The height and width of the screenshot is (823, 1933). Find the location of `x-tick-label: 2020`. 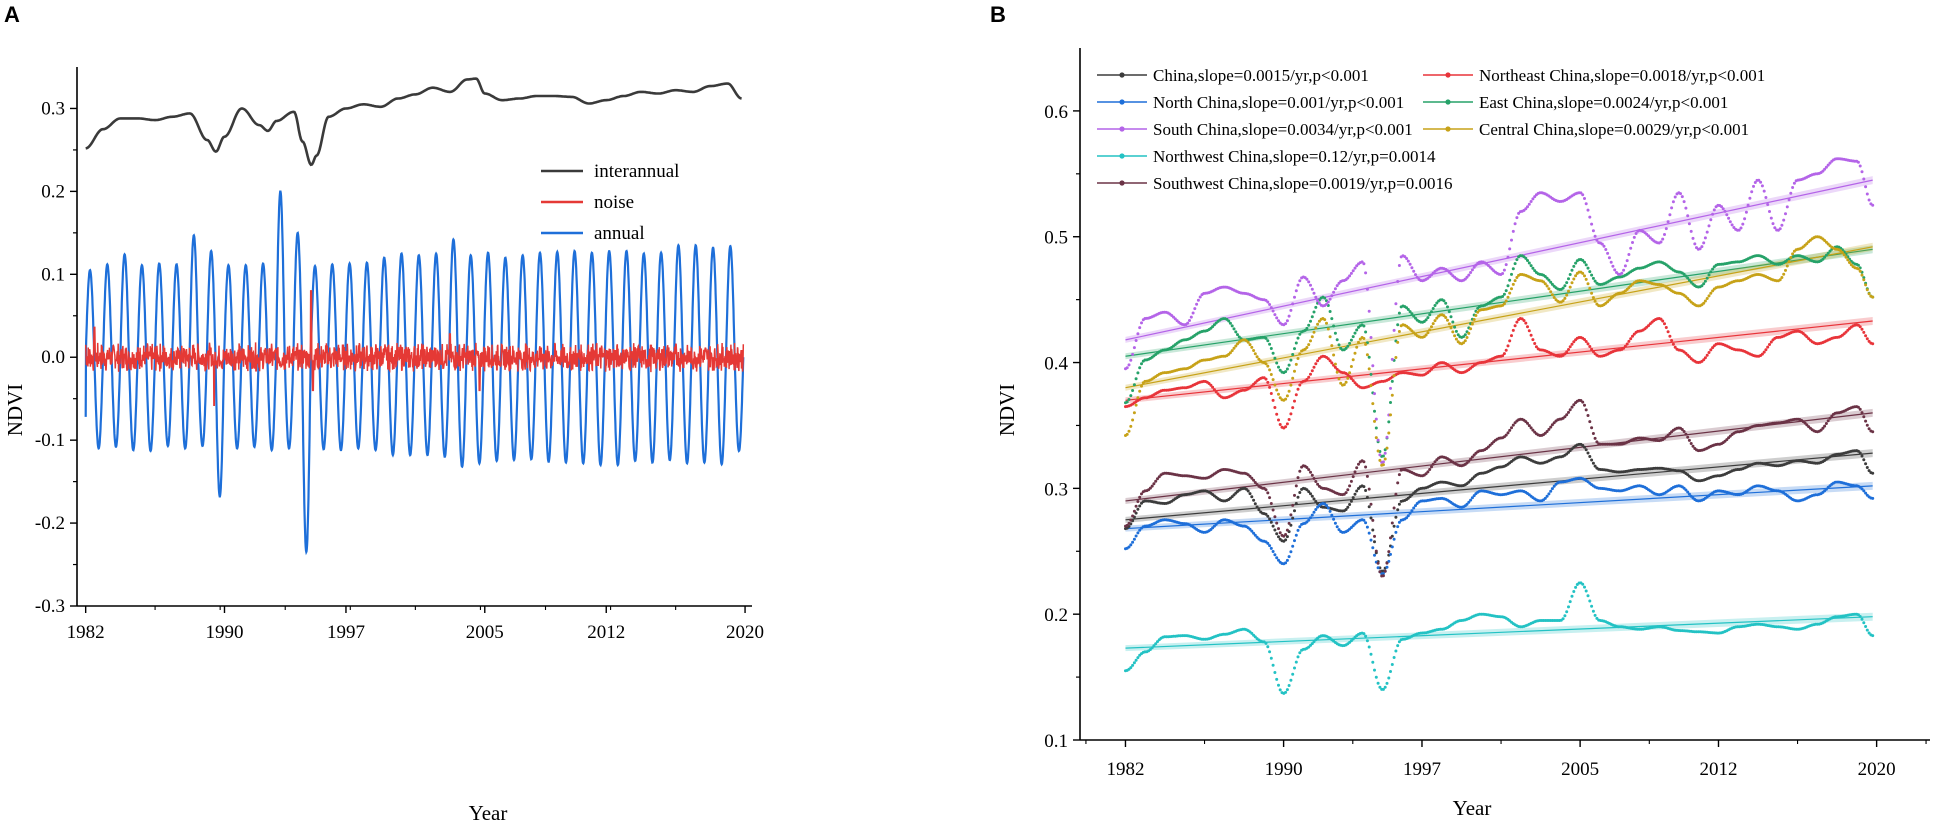

x-tick-label: 2020 is located at coordinates (745, 632).